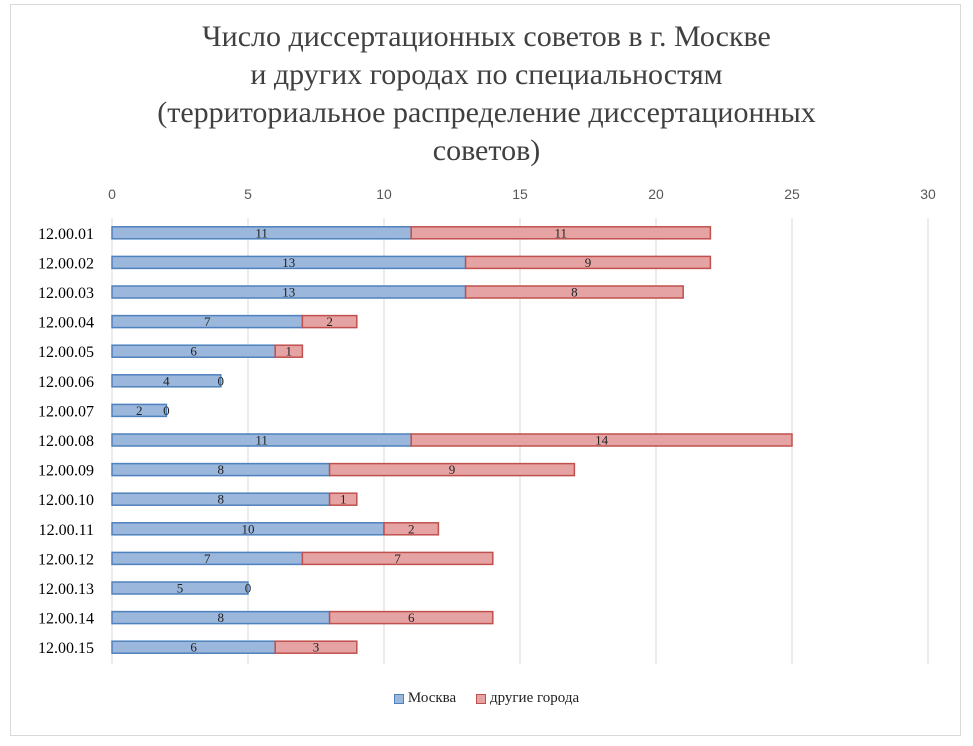 Image resolution: width=973 pixels, height=746 pixels. What do you see at coordinates (480, 698) in the screenshot?
I see `legend-swatch-other-cities` at bounding box center [480, 698].